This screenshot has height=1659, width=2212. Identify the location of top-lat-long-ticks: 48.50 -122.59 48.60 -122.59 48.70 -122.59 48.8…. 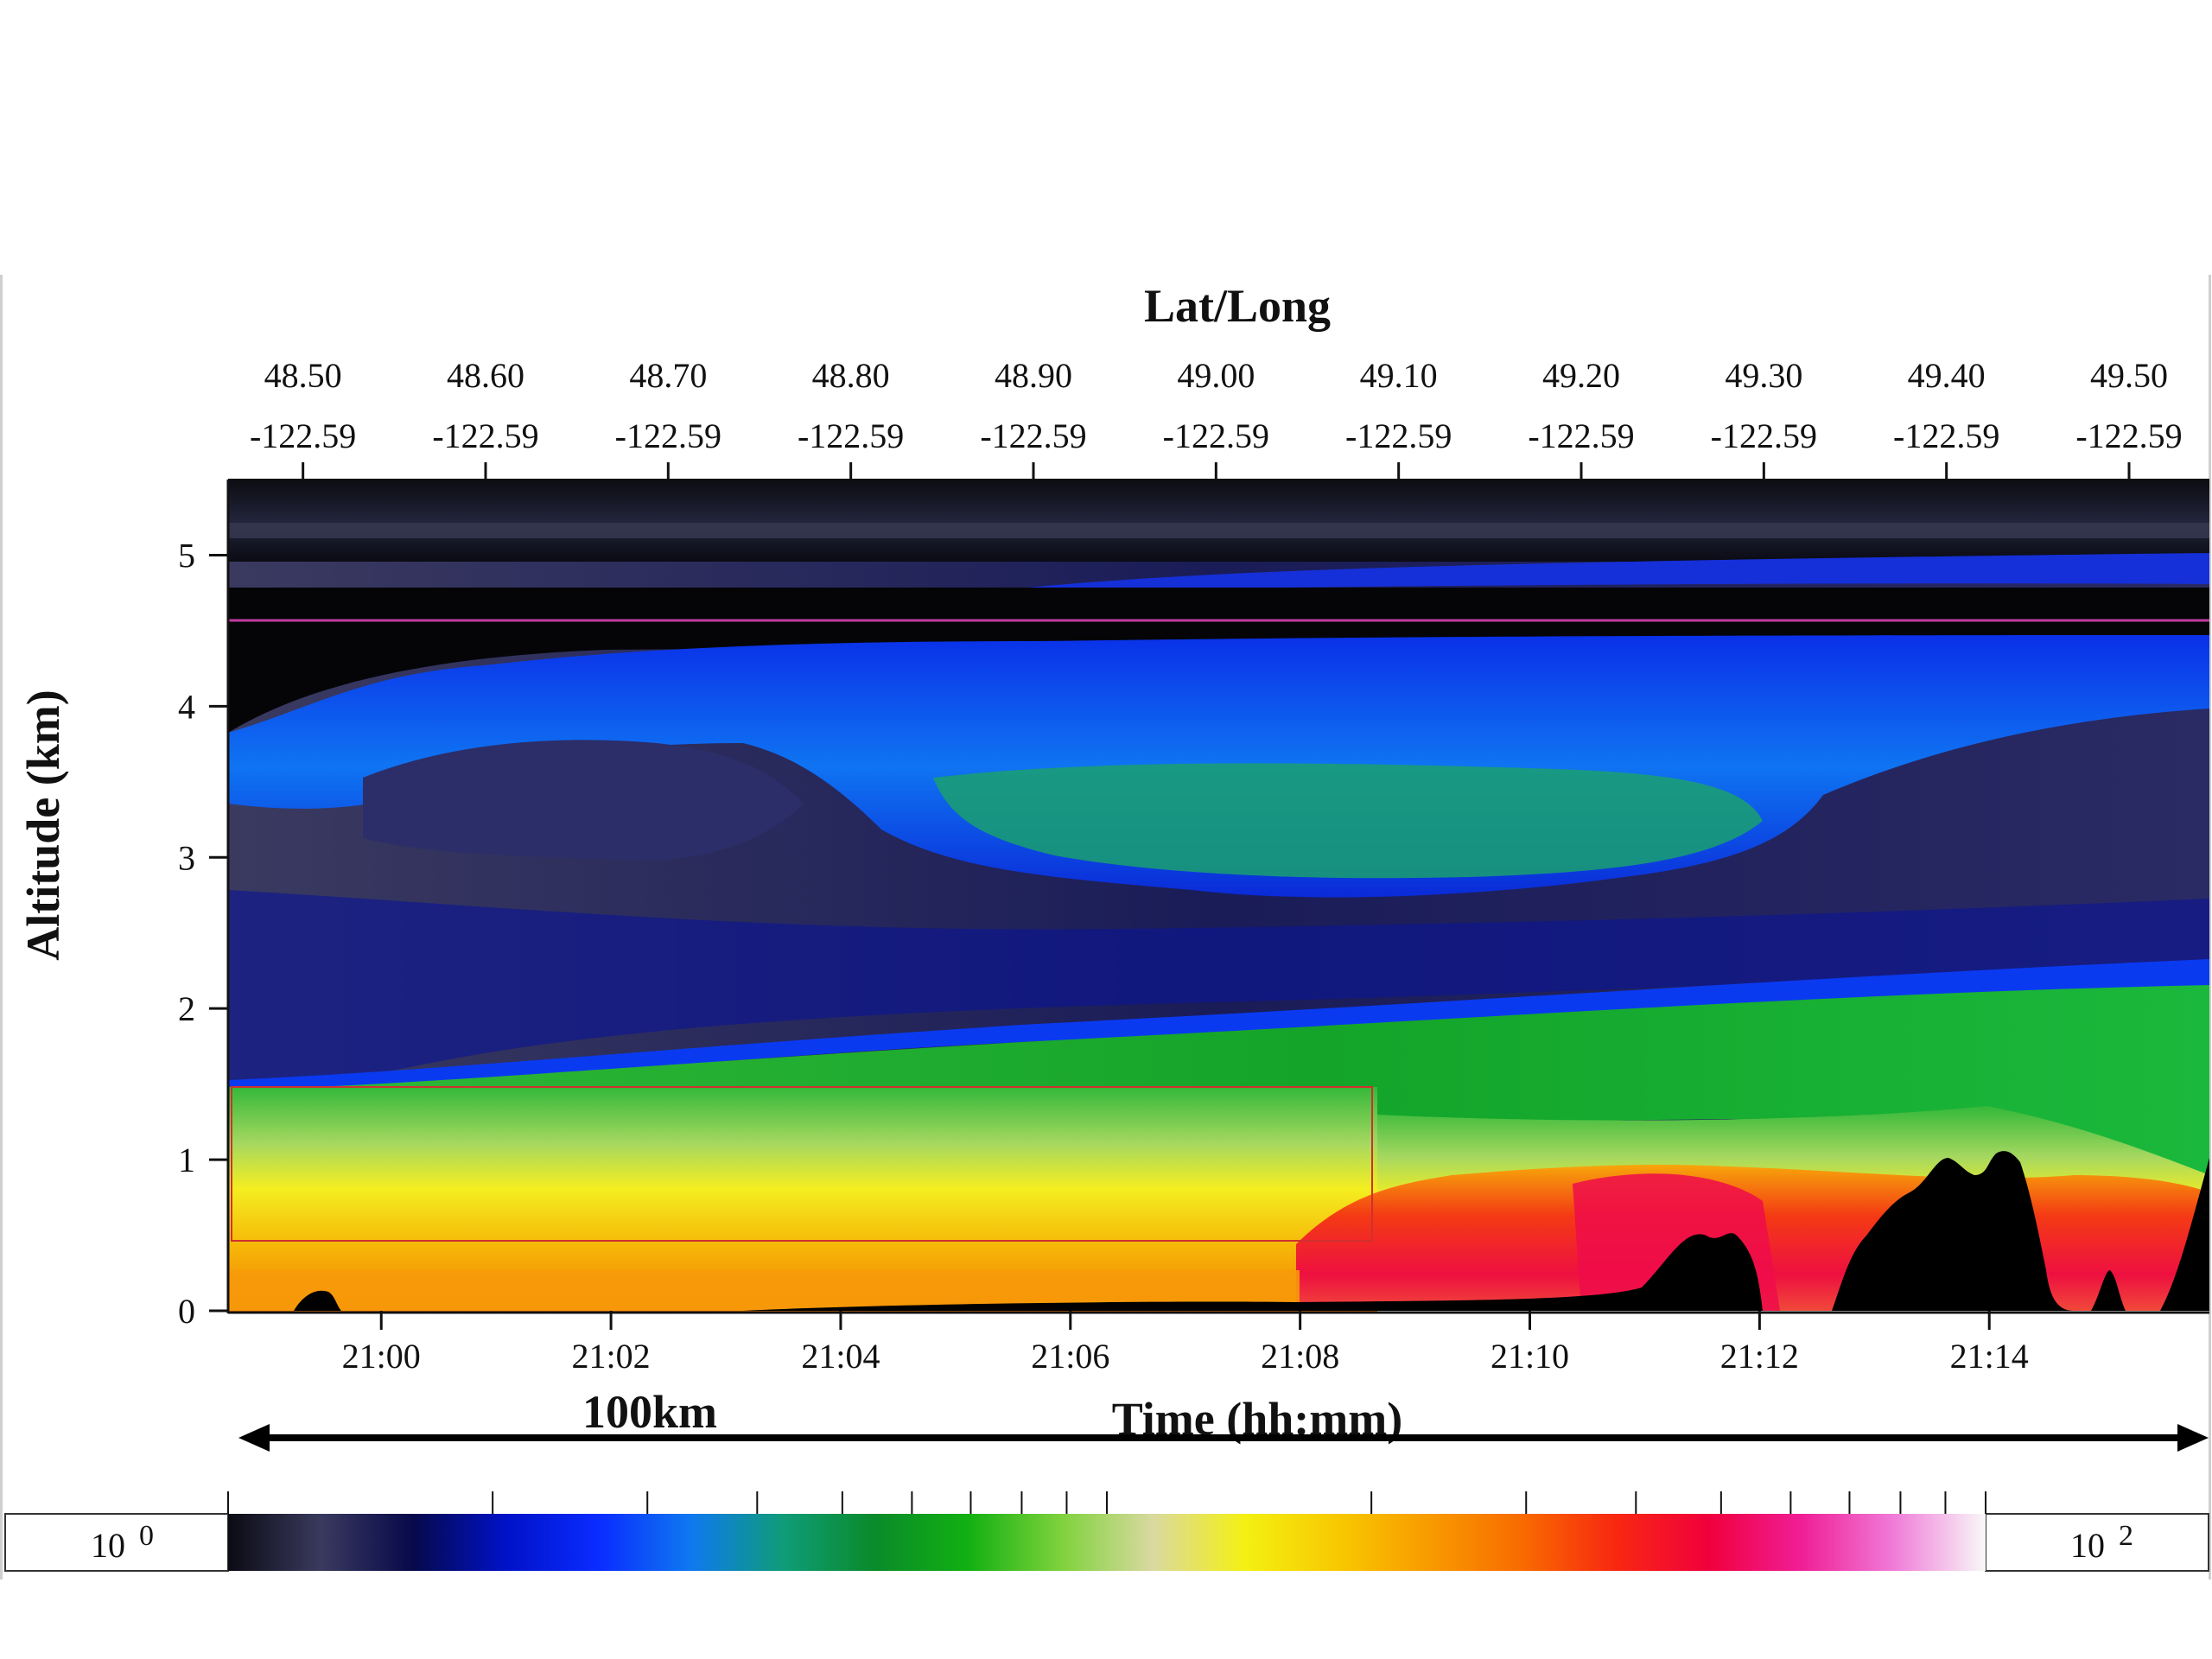
(1216, 418).